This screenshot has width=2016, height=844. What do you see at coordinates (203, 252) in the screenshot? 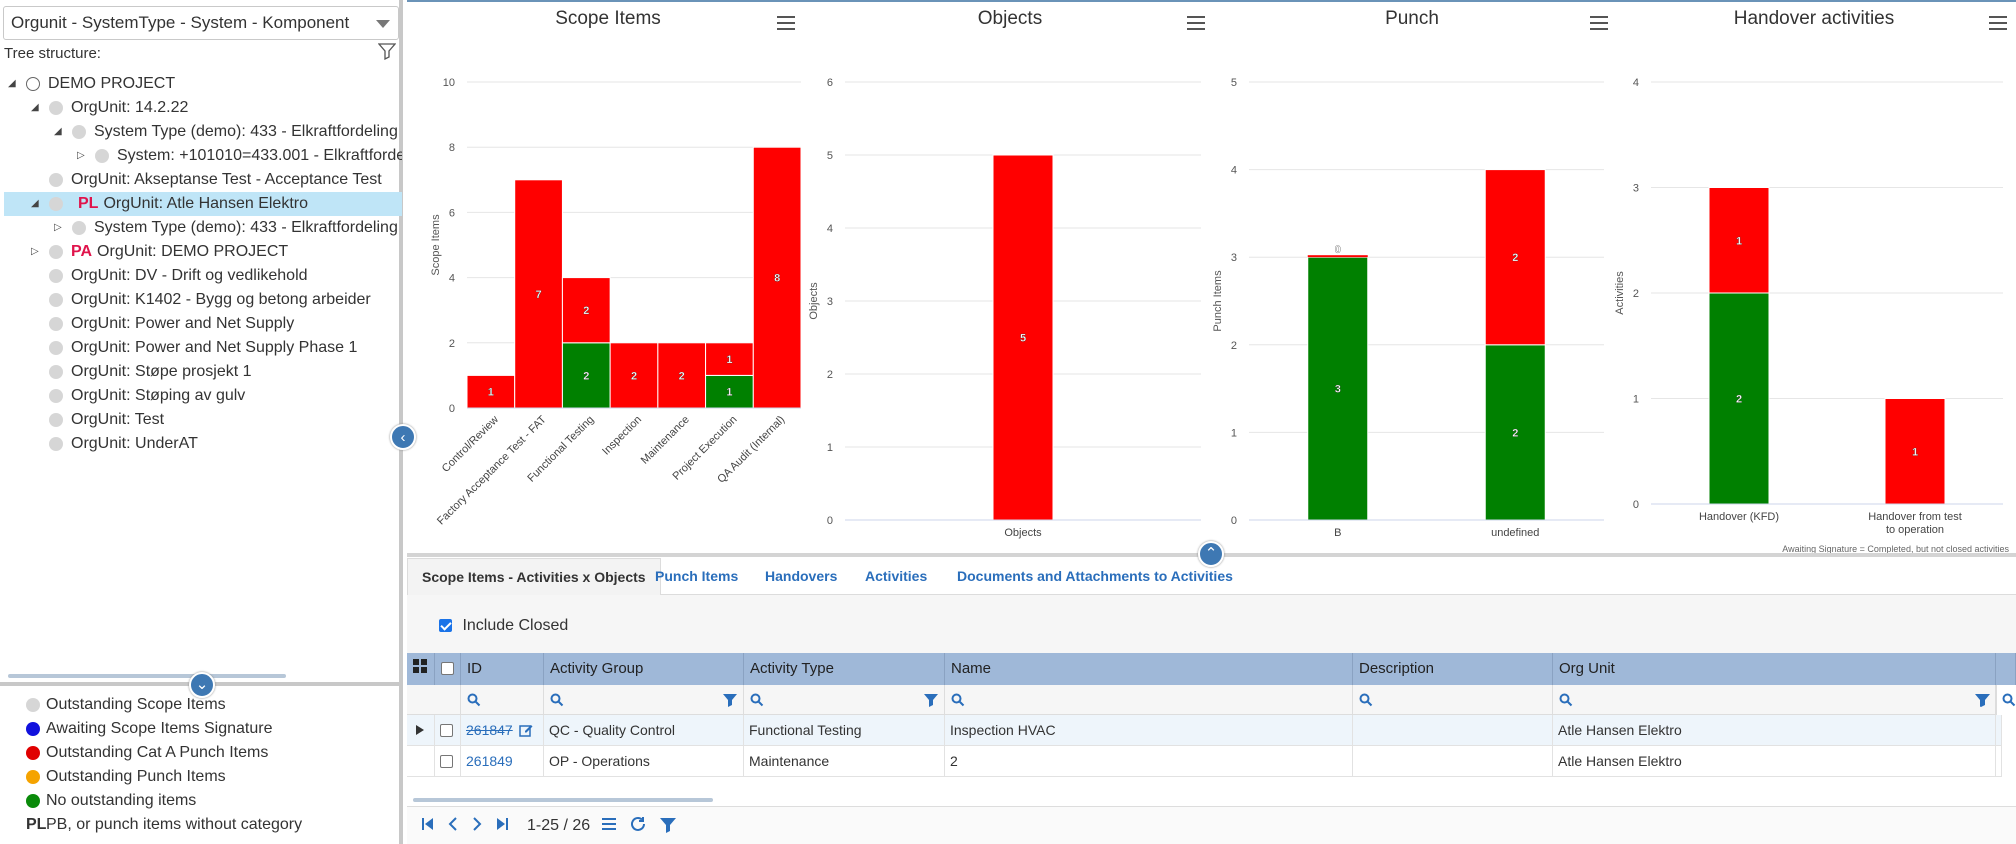
I see `tree-node: ▷ PA OrgUnit: DEMO PROJECT` at bounding box center [203, 252].